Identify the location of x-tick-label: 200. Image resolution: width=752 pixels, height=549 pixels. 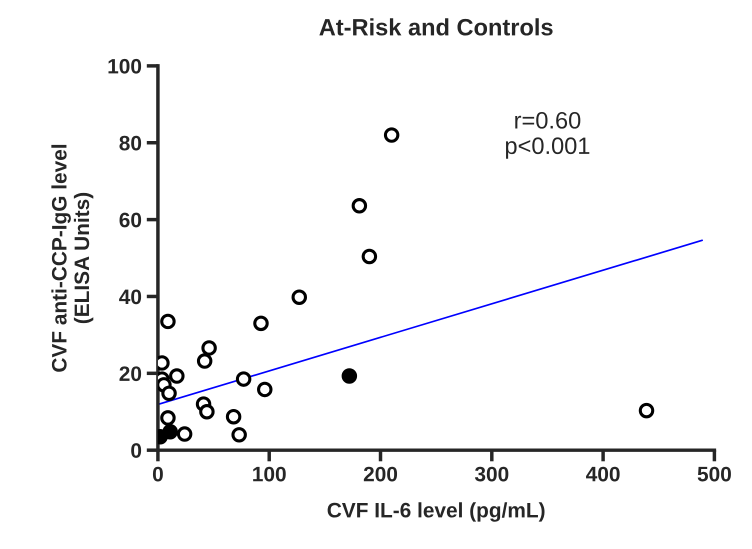
(381, 474).